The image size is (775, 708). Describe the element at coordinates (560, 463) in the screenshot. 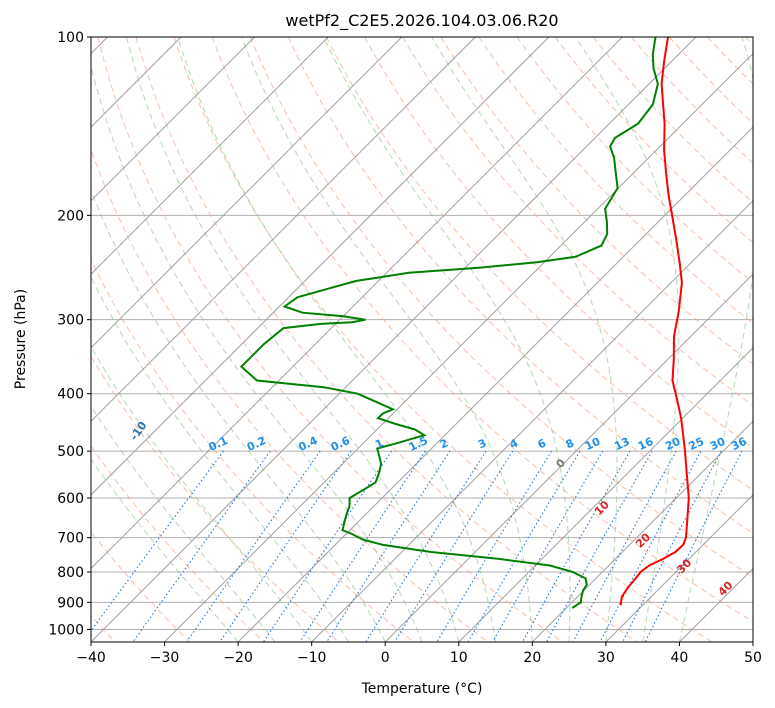

I see `isotherm-label: 0` at that location.